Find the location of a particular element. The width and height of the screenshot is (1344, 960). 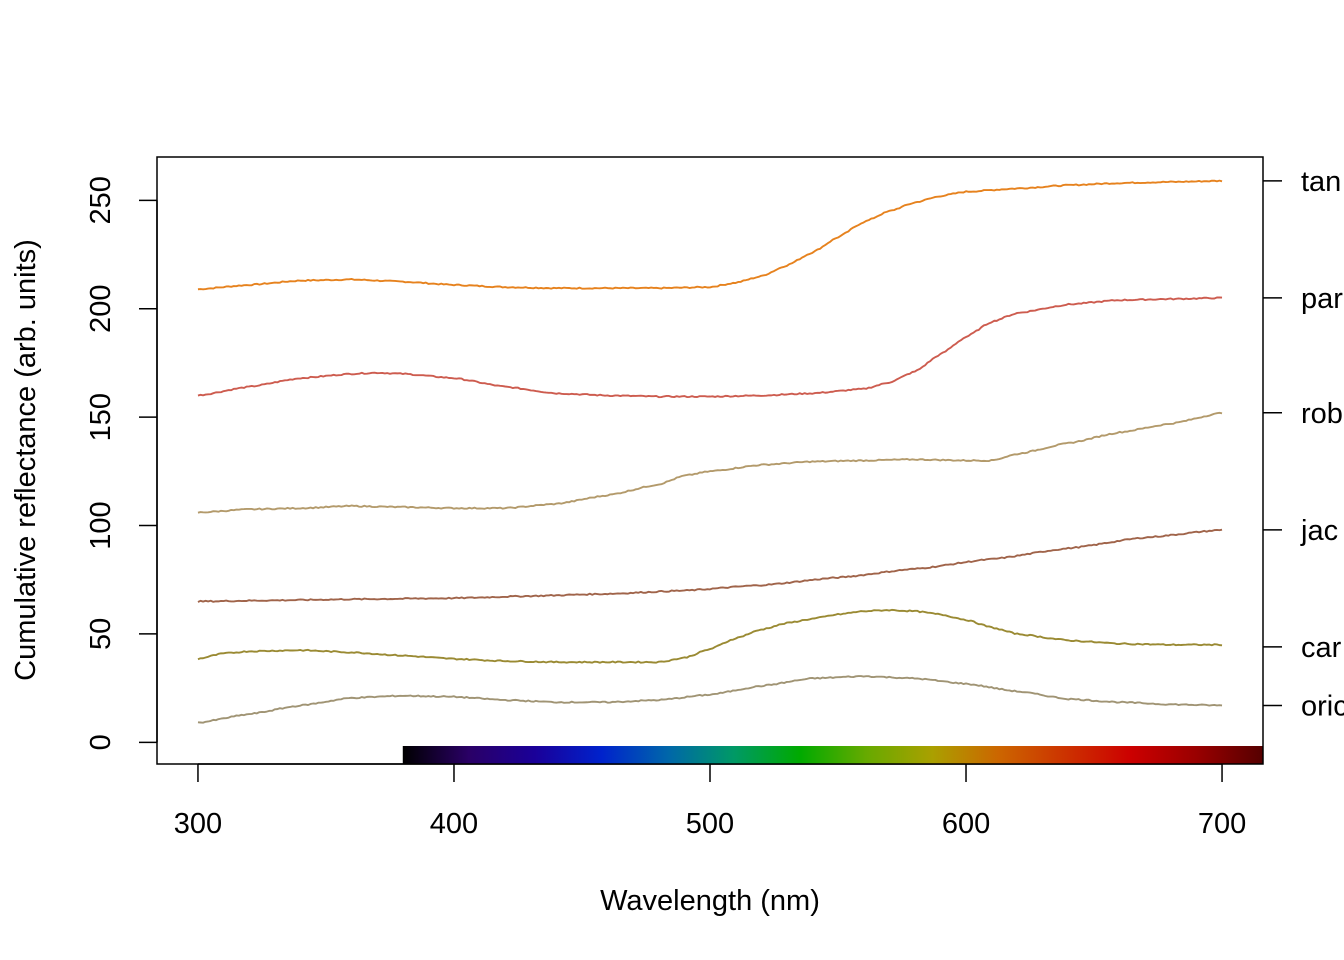

series-label-axis: tan par rob jac car oric is located at coordinates (1303, 444).